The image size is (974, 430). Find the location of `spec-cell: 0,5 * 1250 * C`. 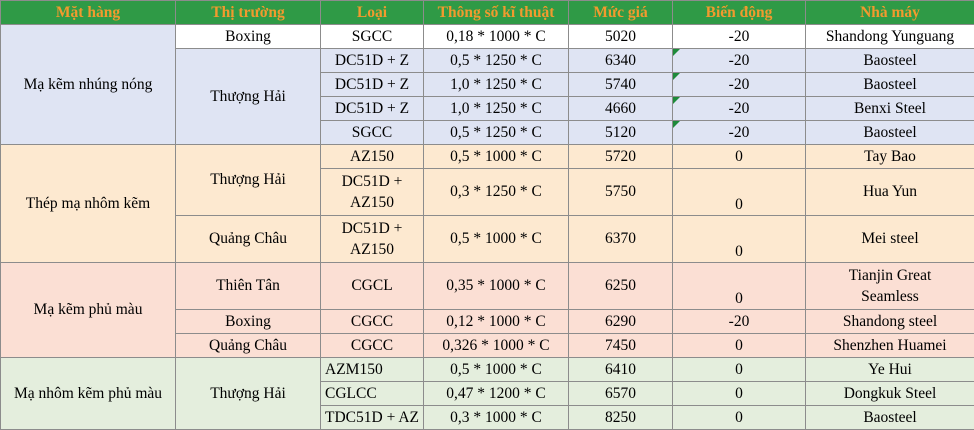

spec-cell: 0,5 * 1250 * C is located at coordinates (496, 132).